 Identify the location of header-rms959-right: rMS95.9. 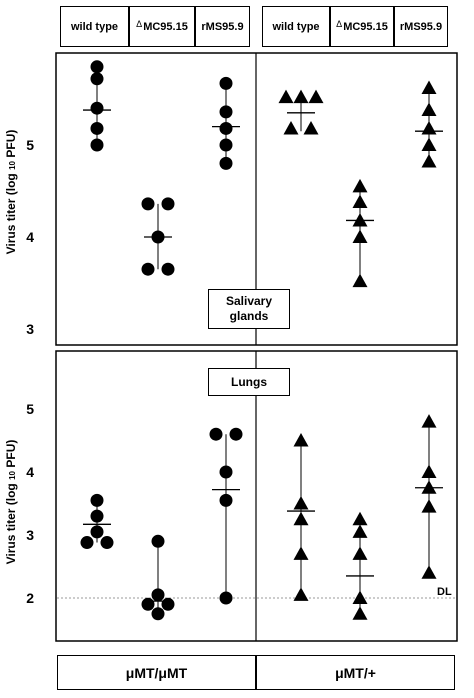
(421, 26).